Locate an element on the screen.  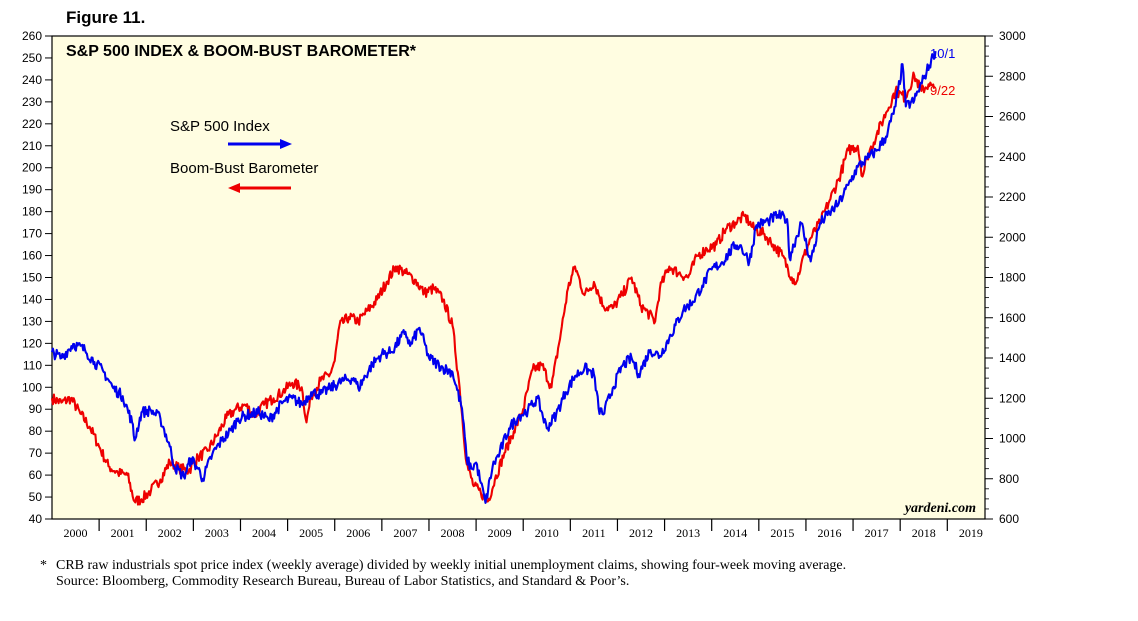
x-tick-label: 2007 is located at coordinates (405, 533).